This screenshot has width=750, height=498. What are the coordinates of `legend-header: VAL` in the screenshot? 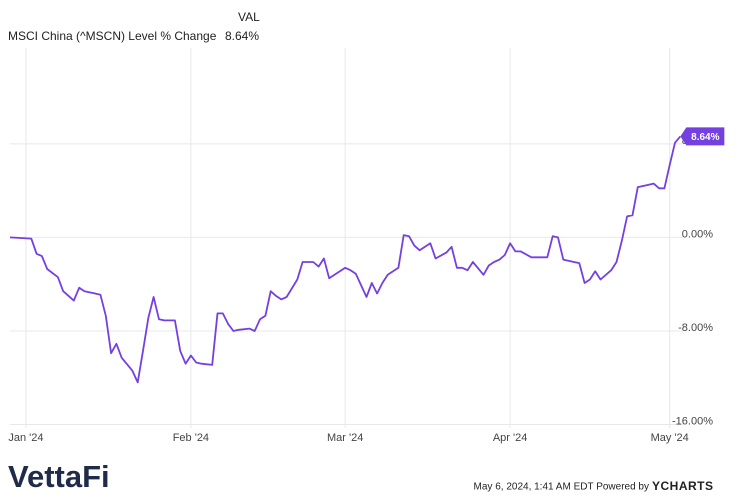 It's located at (249, 17).